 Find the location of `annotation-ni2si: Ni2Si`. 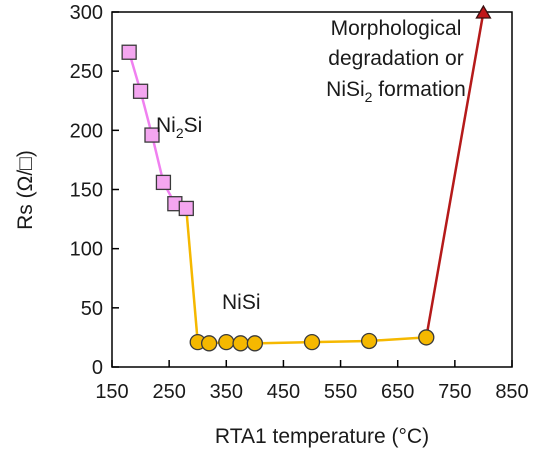

annotation-ni2si: Ni2Si is located at coordinates (179, 127).